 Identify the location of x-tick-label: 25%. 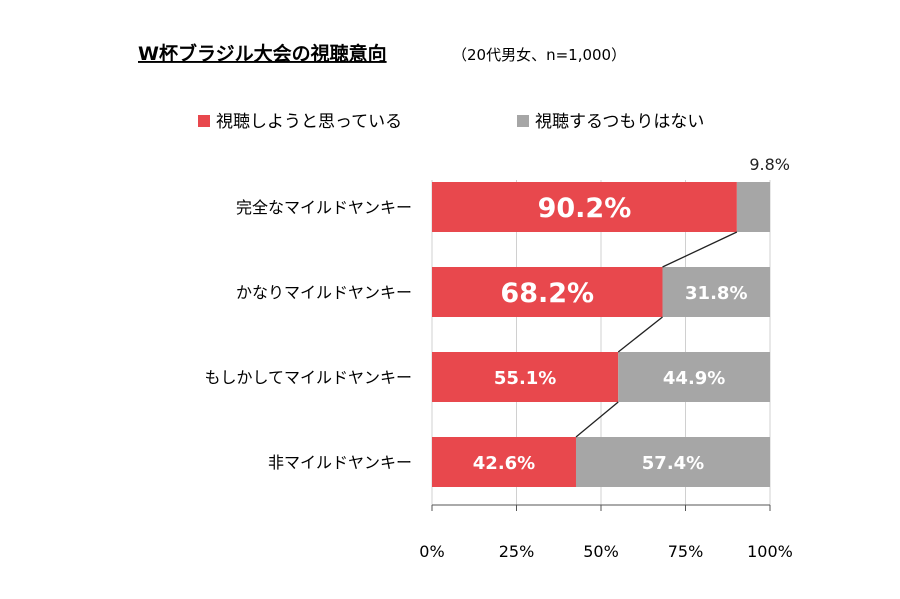
(517, 551).